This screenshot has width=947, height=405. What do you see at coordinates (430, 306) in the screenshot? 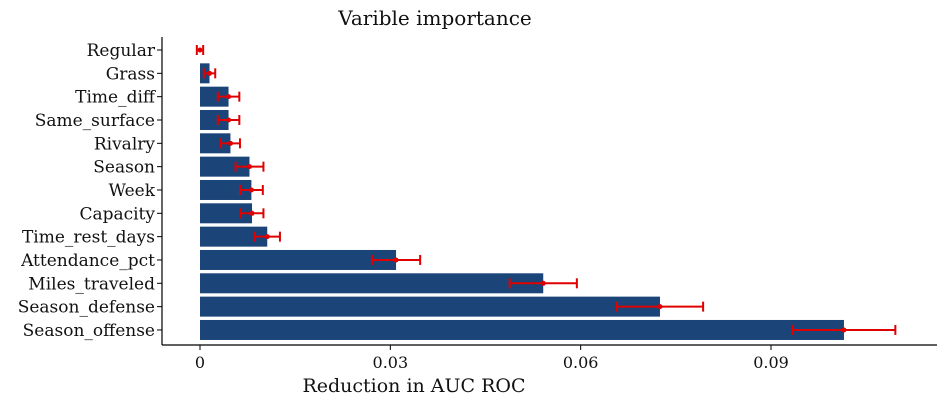
I see `bar-season-defense` at bounding box center [430, 306].